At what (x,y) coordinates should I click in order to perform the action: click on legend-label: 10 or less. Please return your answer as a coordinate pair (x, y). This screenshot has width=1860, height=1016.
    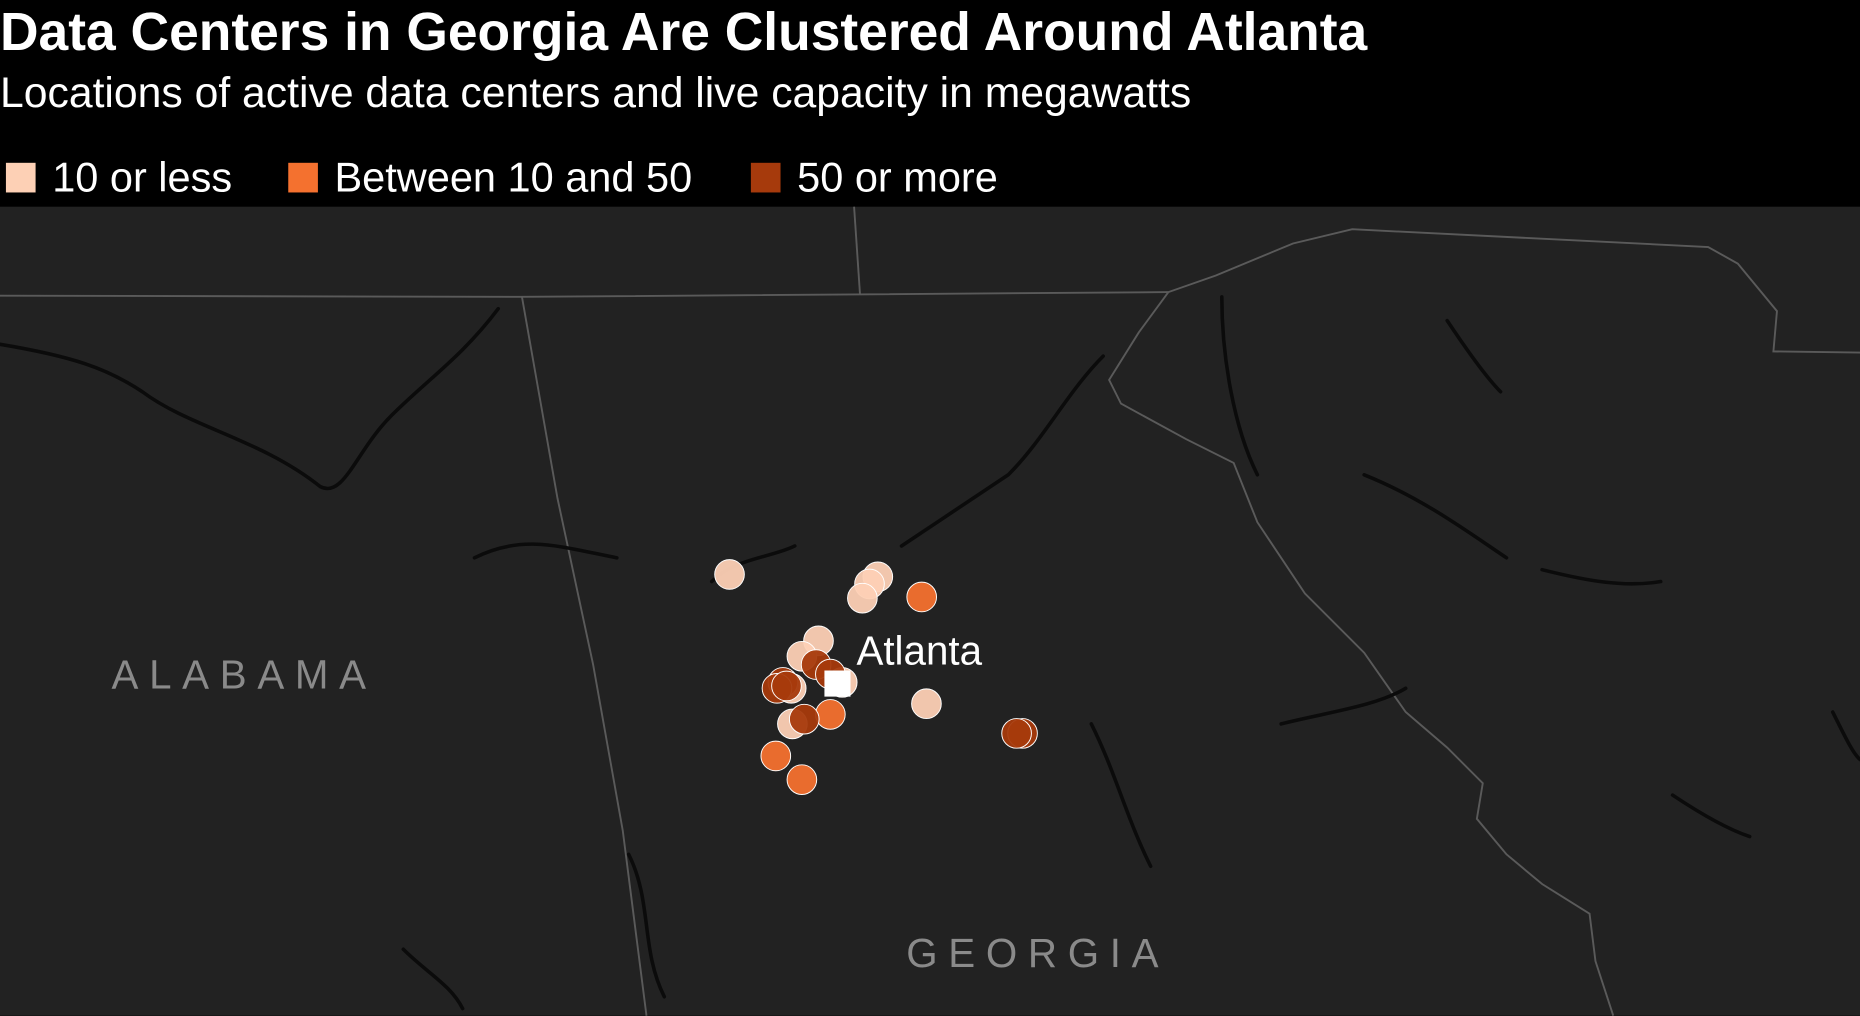
    Looking at the image, I should click on (142, 176).